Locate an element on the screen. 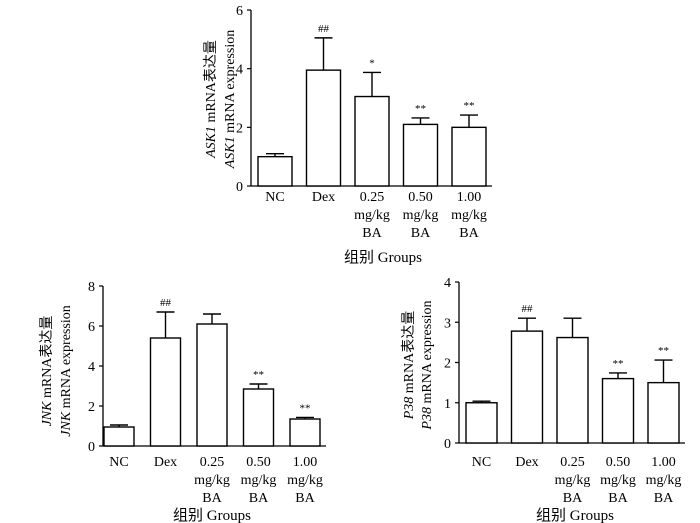  y-axis-label-en-gene: JNK is located at coordinates (66, 424).